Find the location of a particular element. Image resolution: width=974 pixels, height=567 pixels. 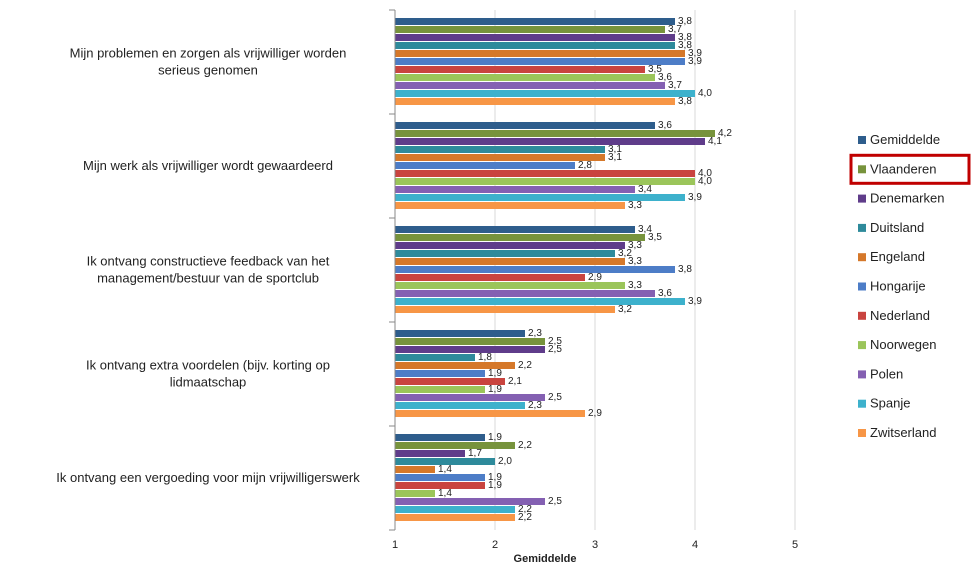

data-label: 3,7 is located at coordinates (675, 85).